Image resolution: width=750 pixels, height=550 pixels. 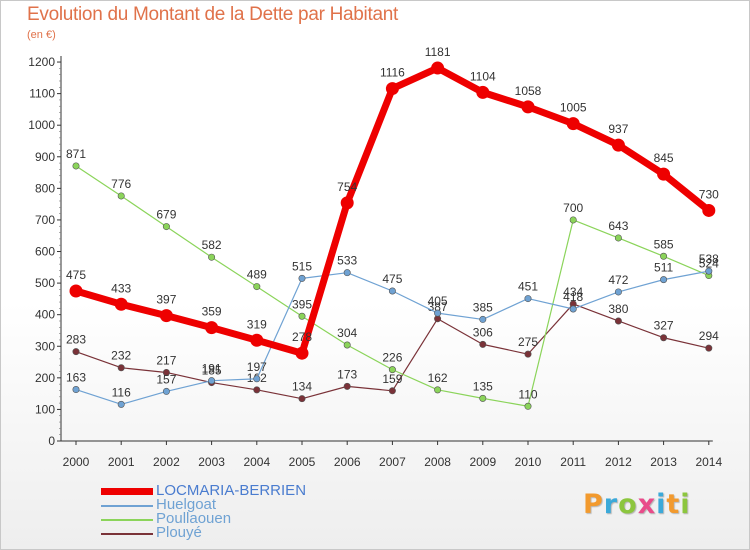 What do you see at coordinates (663, 462) in the screenshot?
I see `x-tick-label: 2013` at bounding box center [663, 462].